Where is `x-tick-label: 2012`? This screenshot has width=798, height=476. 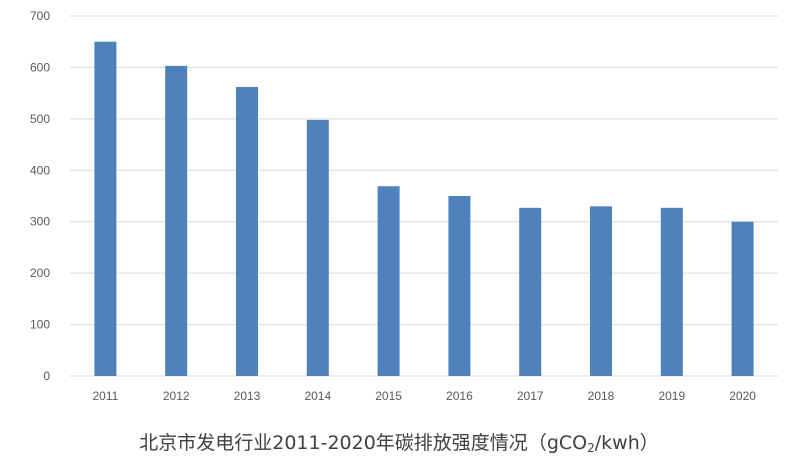
x-tick-label: 2012 is located at coordinates (176, 396).